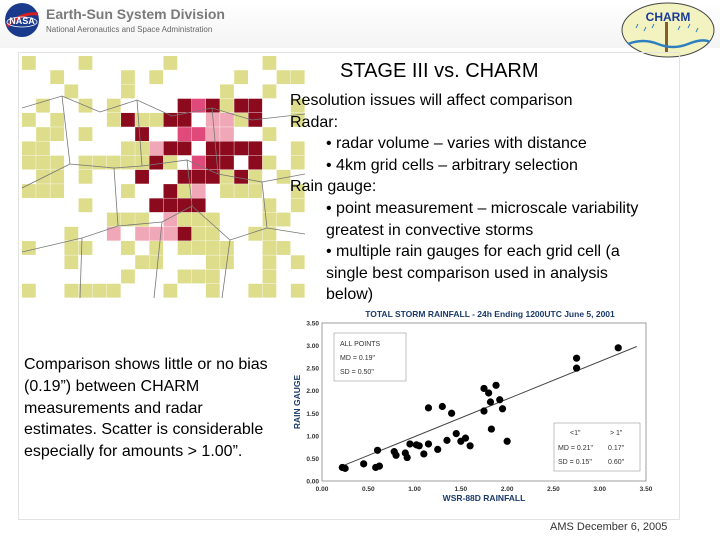  Describe the element at coordinates (312, 324) in the screenshot. I see `y-tick-label: 3.50` at that location.